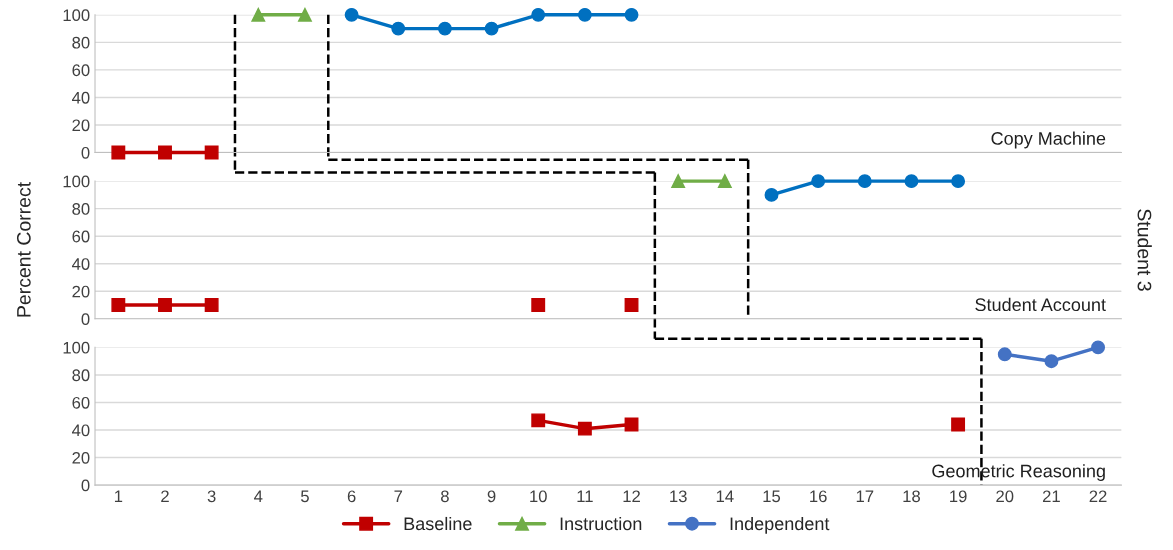 This screenshot has height=550, width=1173. What do you see at coordinates (538, 496) in the screenshot?
I see `x-tick-label: 10` at bounding box center [538, 496].